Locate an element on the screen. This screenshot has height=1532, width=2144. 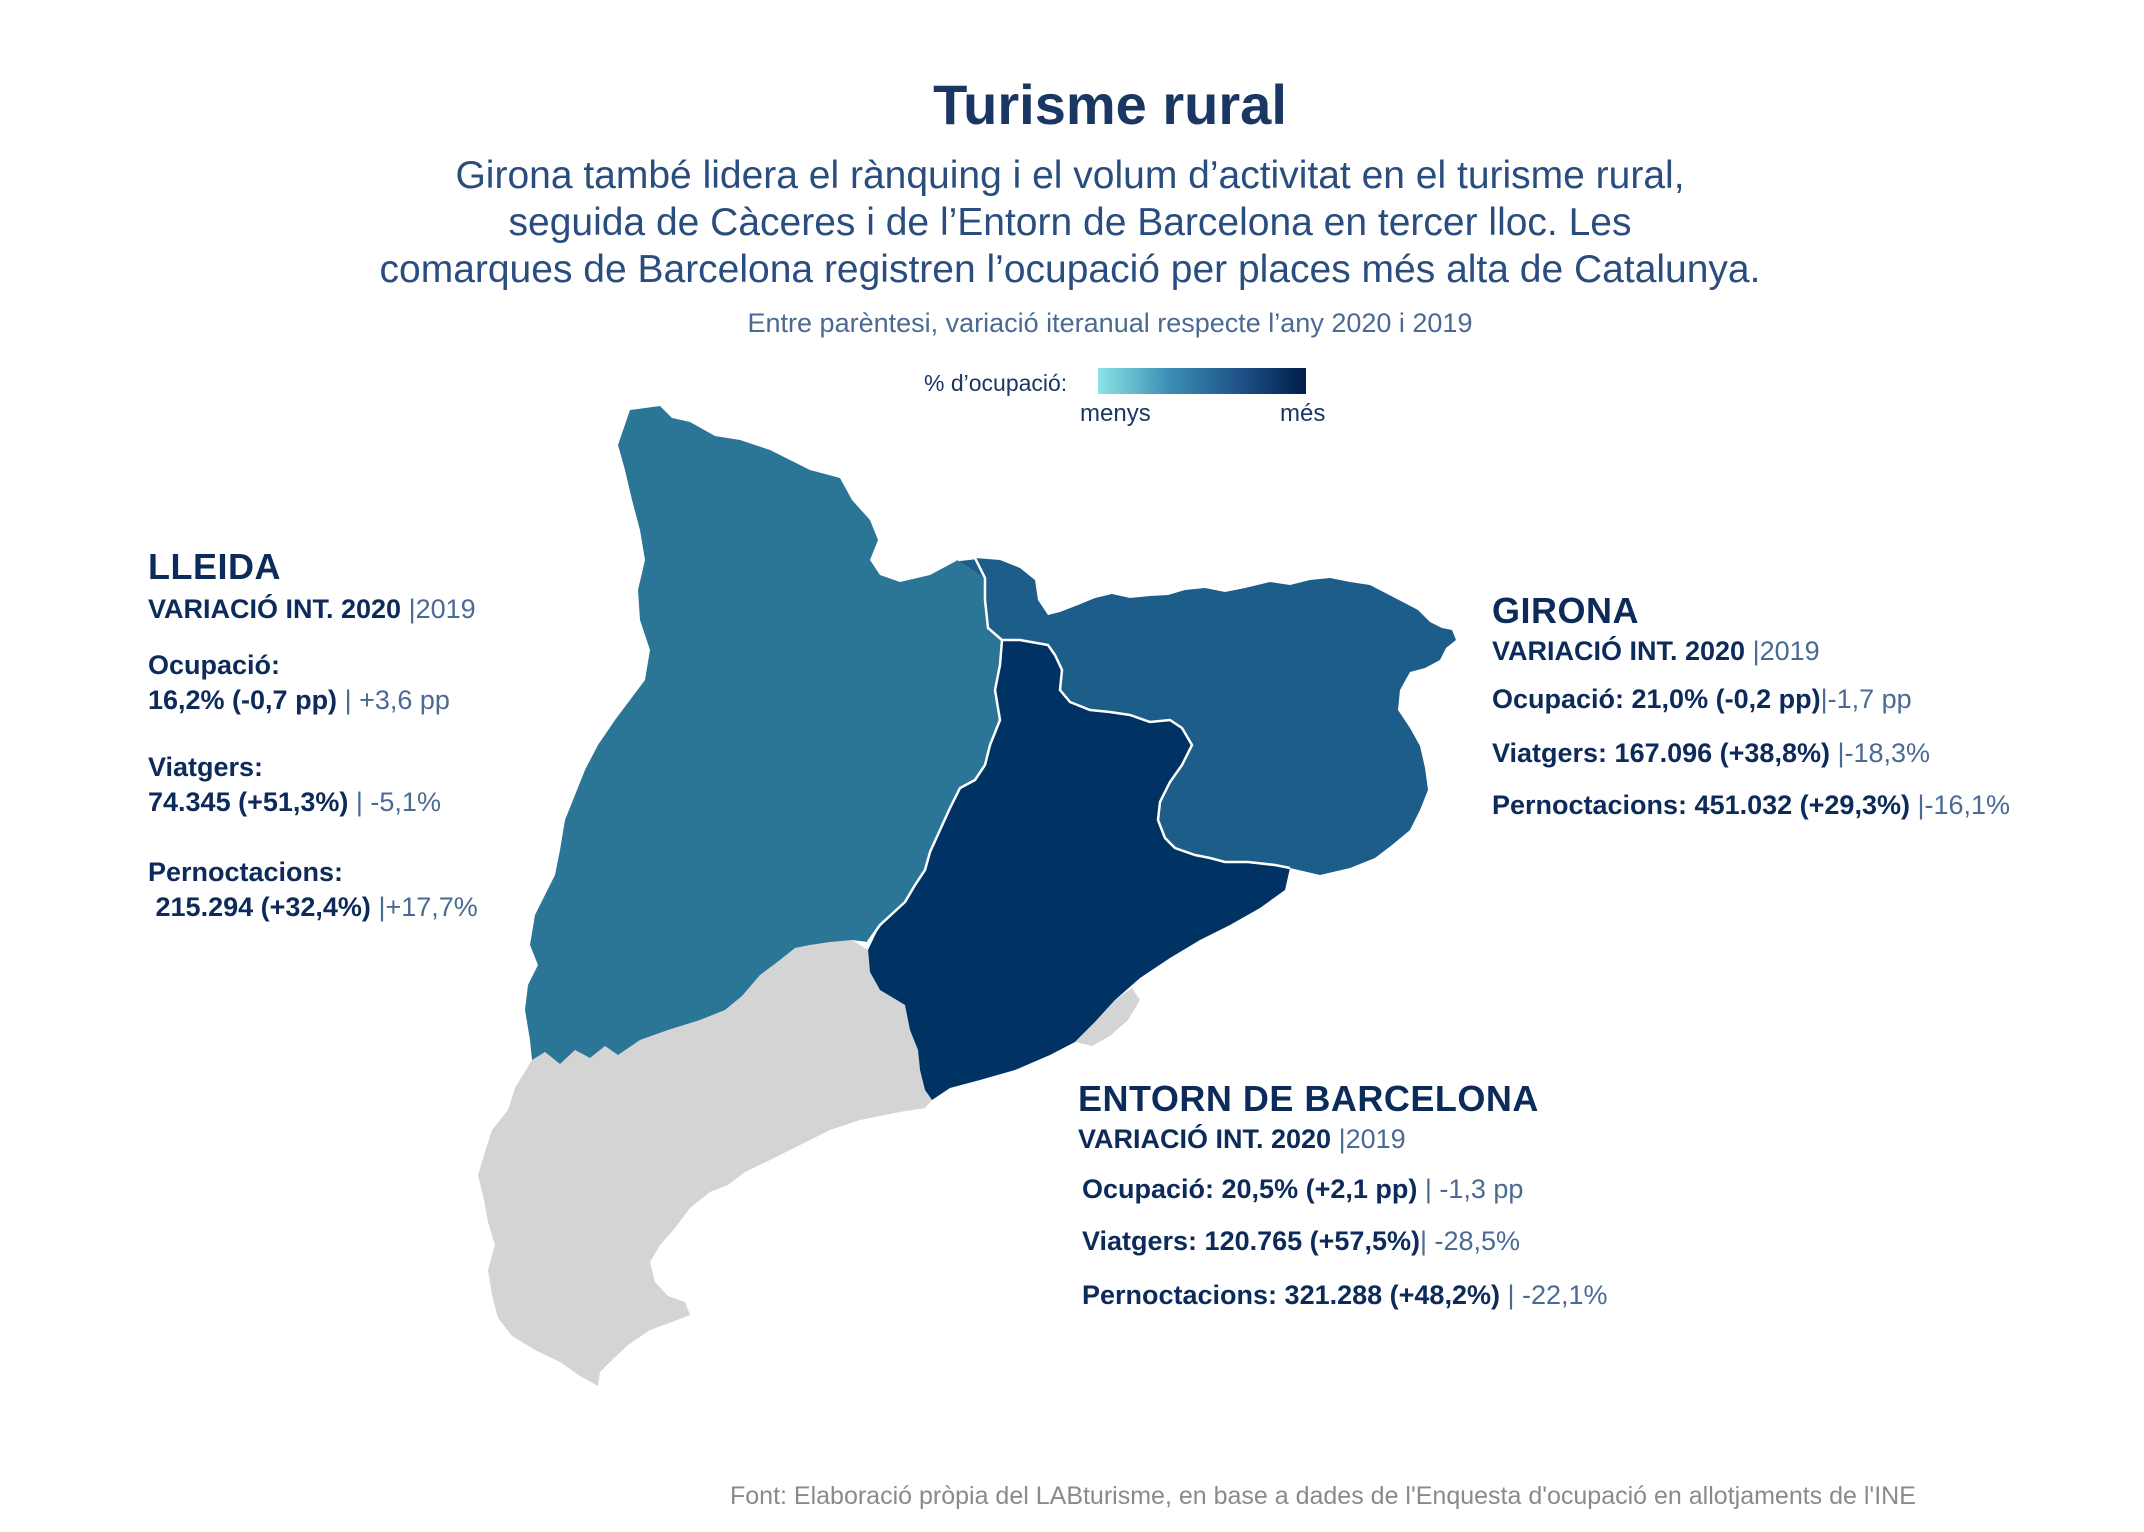
lleida-pernoctacions-alt: |+17,7% is located at coordinates (428, 907).